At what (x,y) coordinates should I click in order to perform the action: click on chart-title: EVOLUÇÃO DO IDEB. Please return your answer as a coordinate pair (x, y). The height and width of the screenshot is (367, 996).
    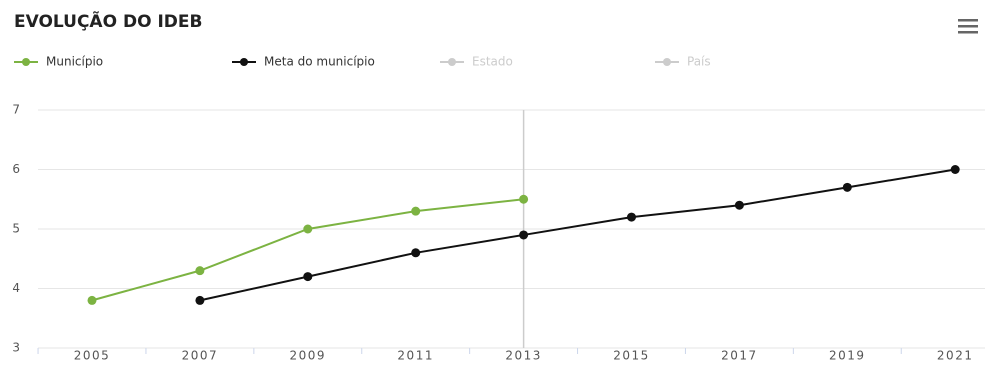
    Looking at the image, I should click on (108, 20).